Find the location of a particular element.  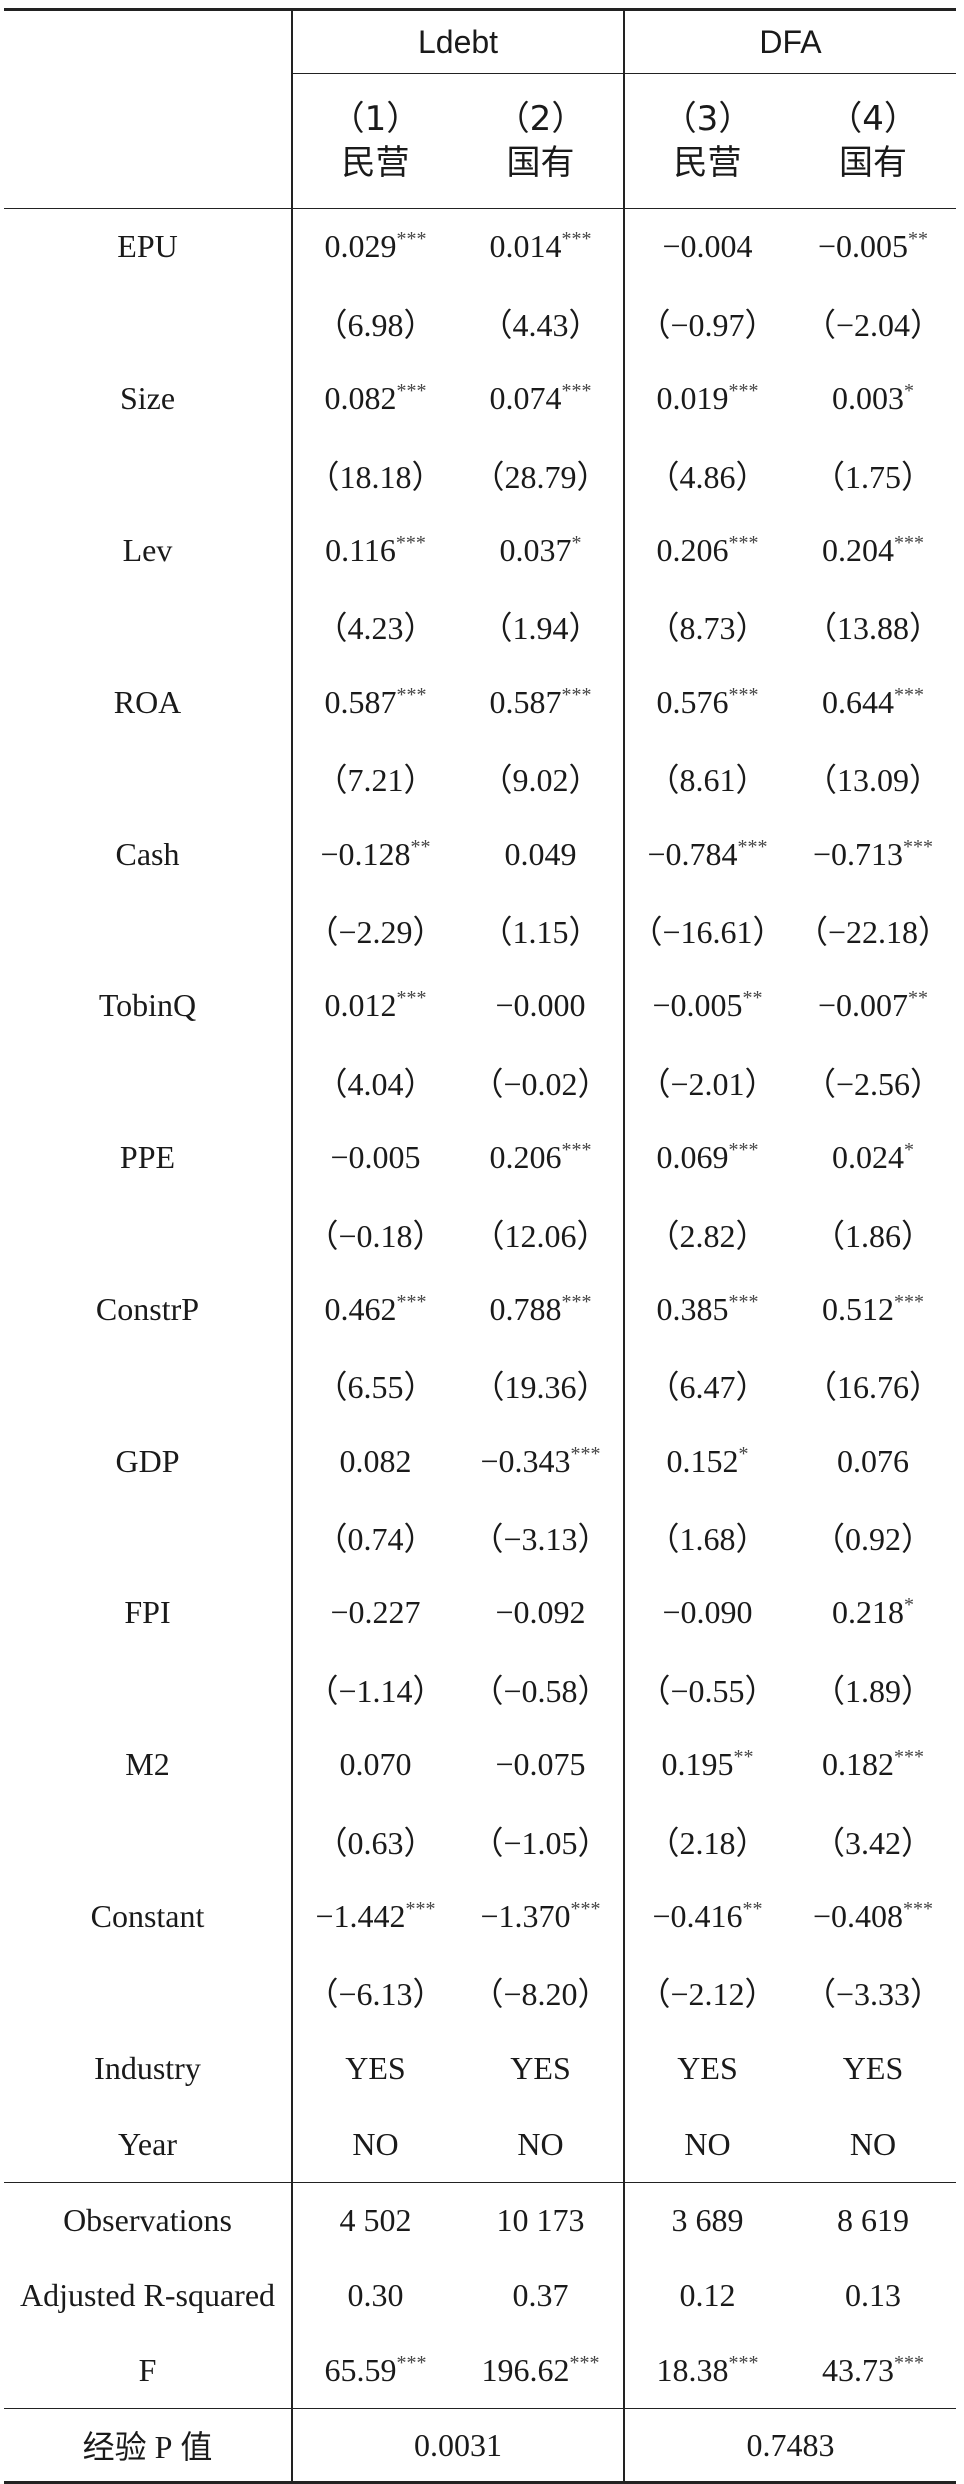

t-statistic-cell: （1.15） is located at coordinates (540, 931).